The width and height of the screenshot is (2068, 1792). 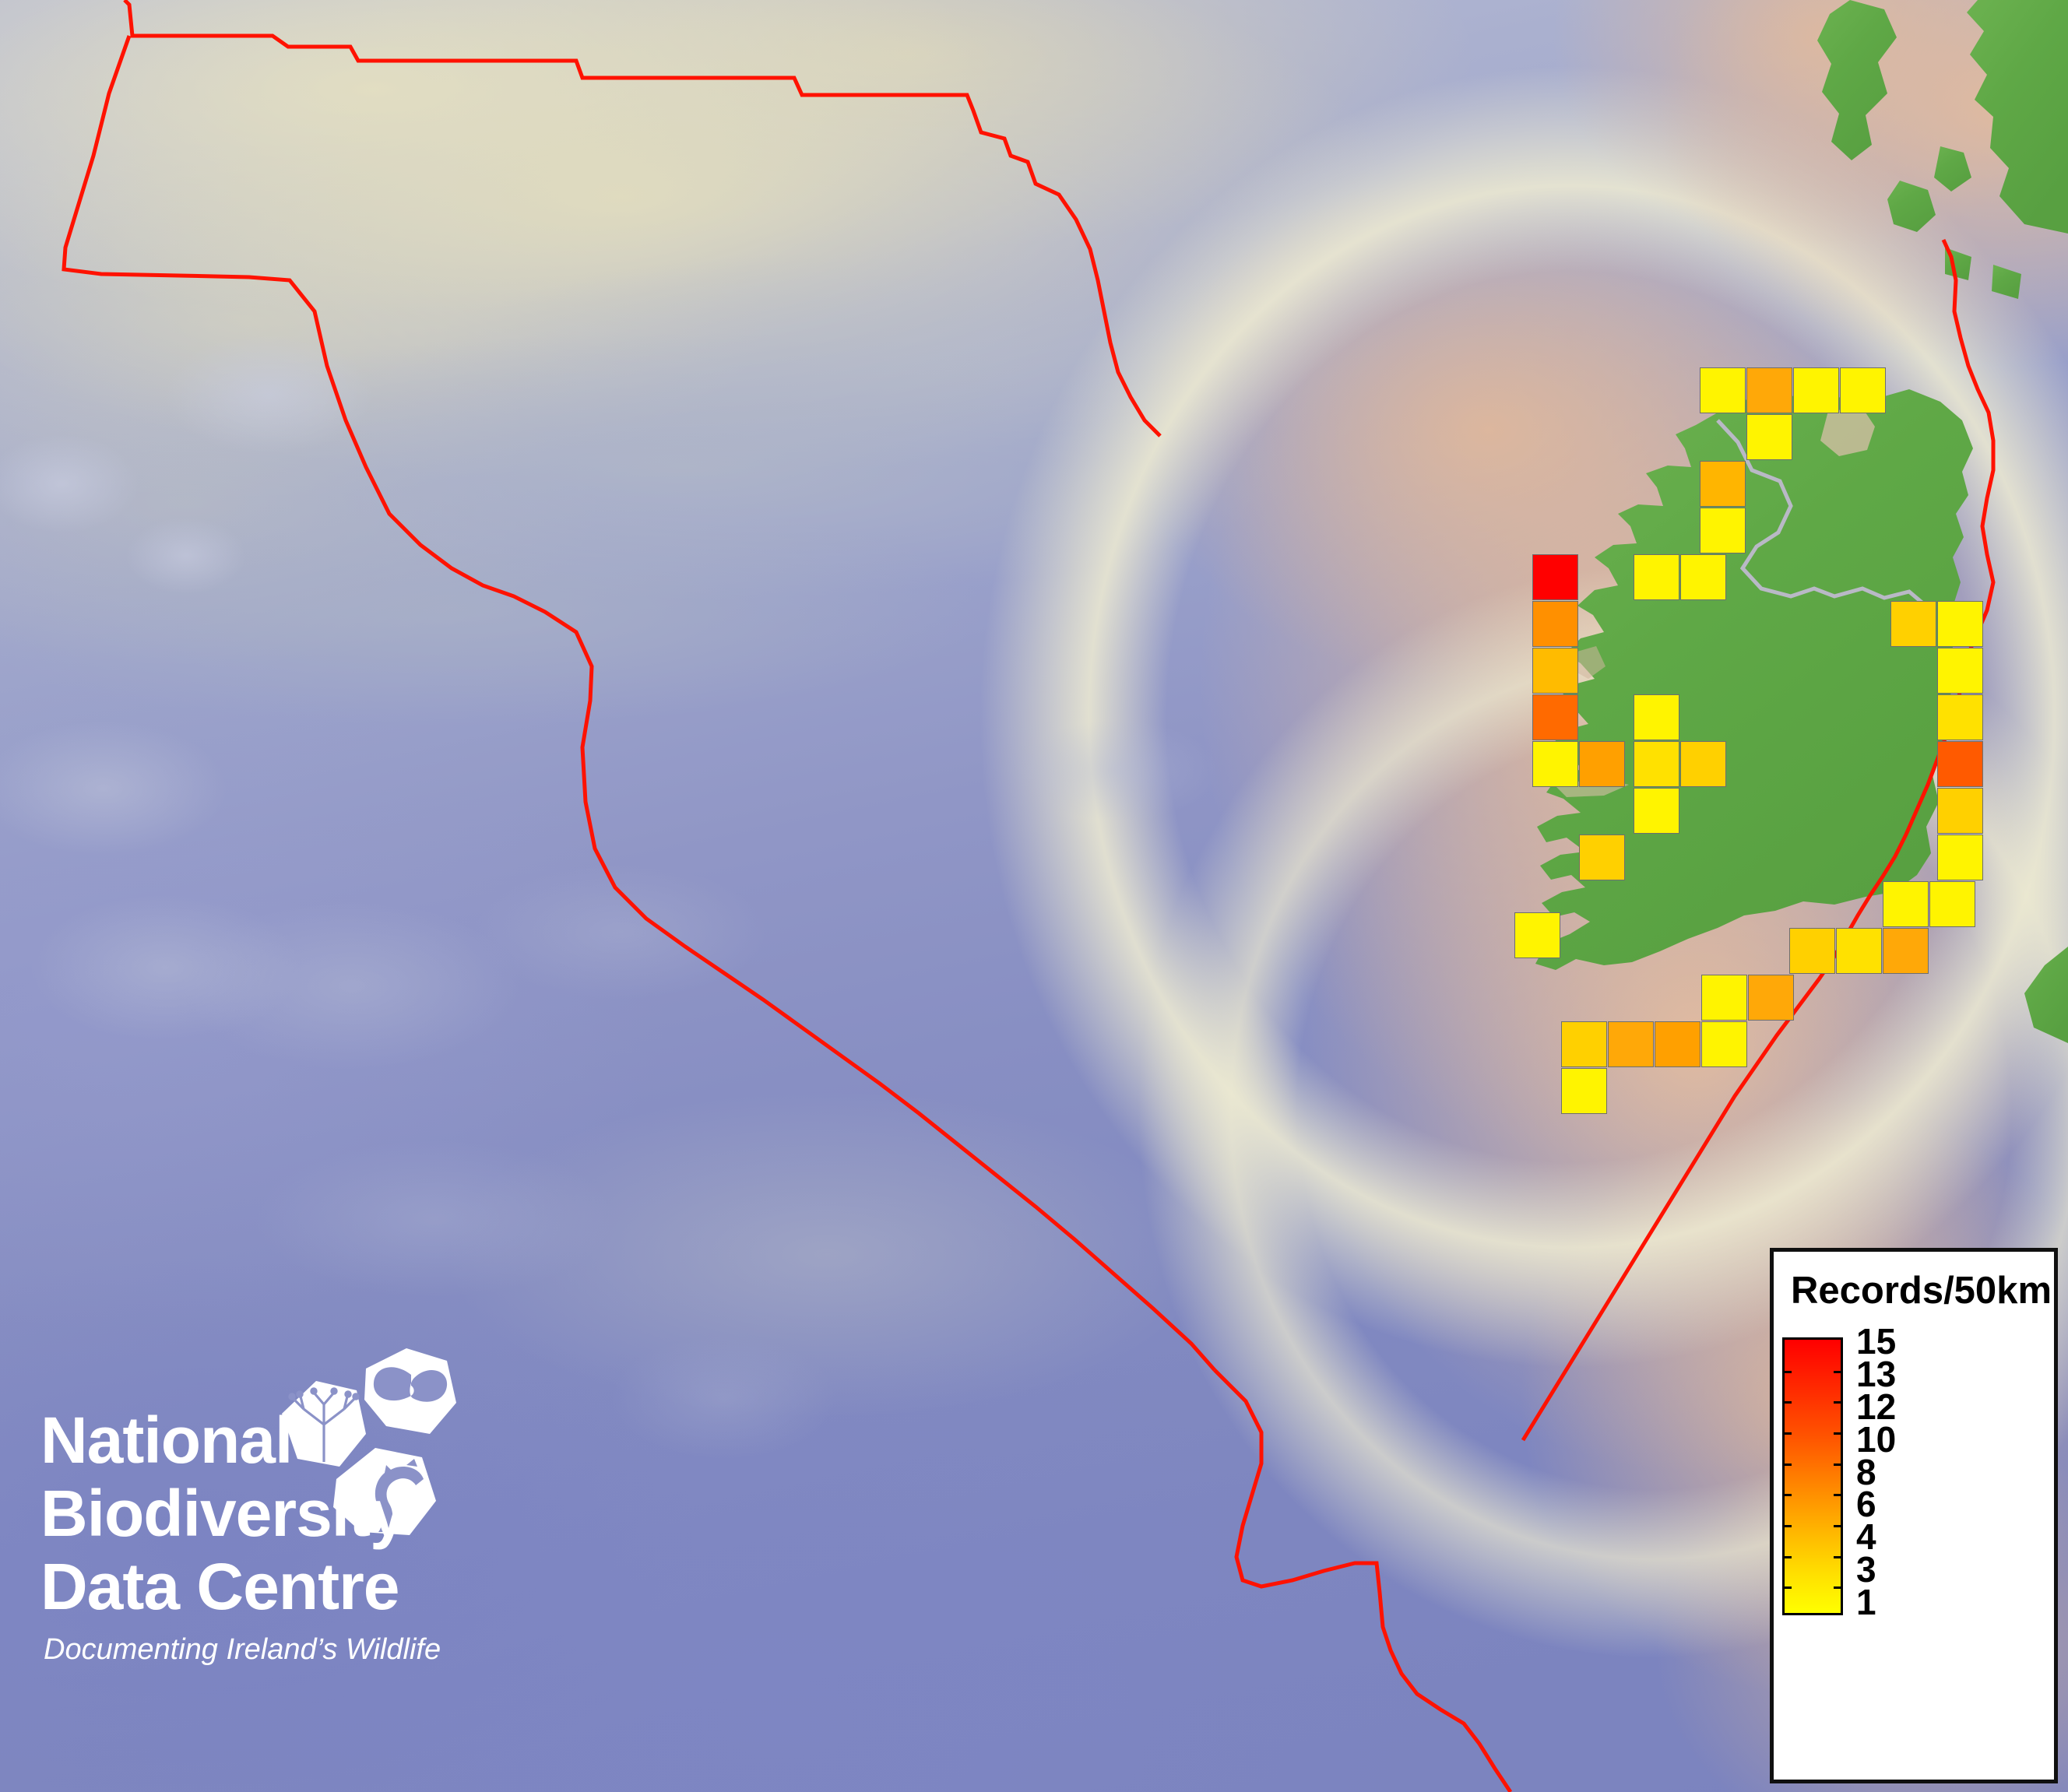 What do you see at coordinates (1866, 1537) in the screenshot?
I see `legend-label: 4` at bounding box center [1866, 1537].